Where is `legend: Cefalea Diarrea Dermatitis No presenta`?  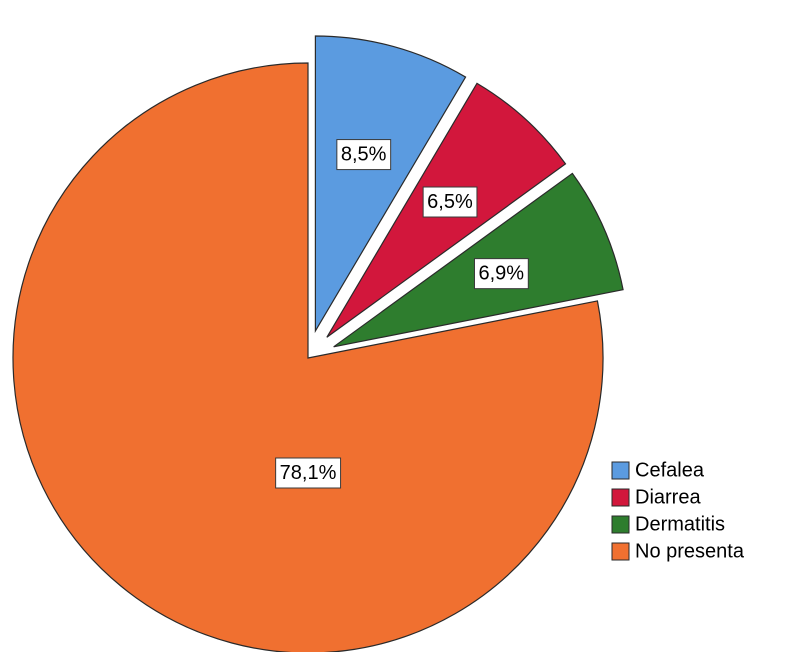
legend: Cefalea Diarrea Dermatitis No presenta is located at coordinates (678, 511).